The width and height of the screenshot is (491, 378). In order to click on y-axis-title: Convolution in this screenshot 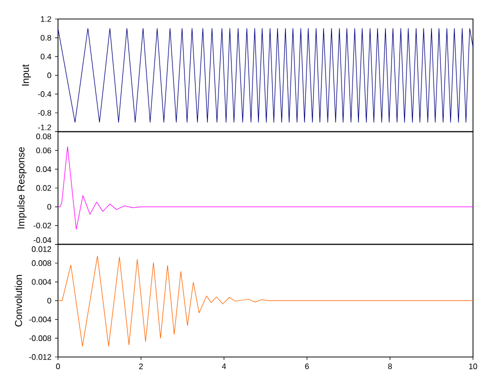, I will do `click(18, 300)`.